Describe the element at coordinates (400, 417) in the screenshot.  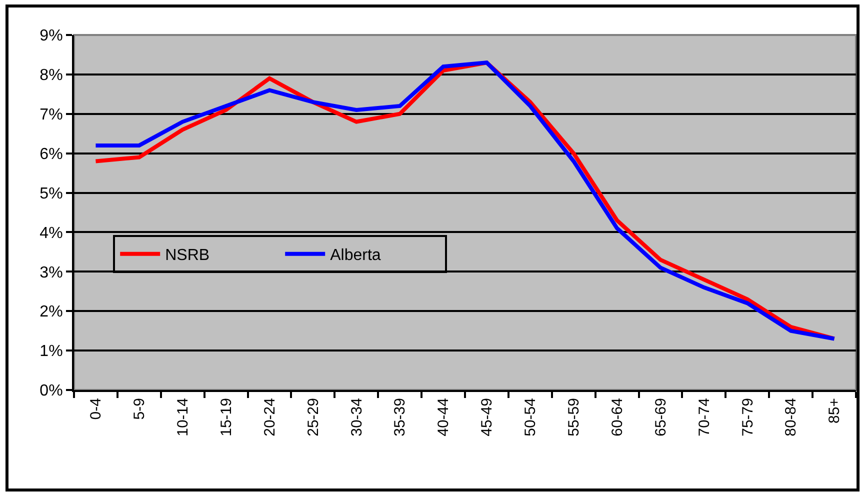
I see `x-tick-label: 35-39` at that location.